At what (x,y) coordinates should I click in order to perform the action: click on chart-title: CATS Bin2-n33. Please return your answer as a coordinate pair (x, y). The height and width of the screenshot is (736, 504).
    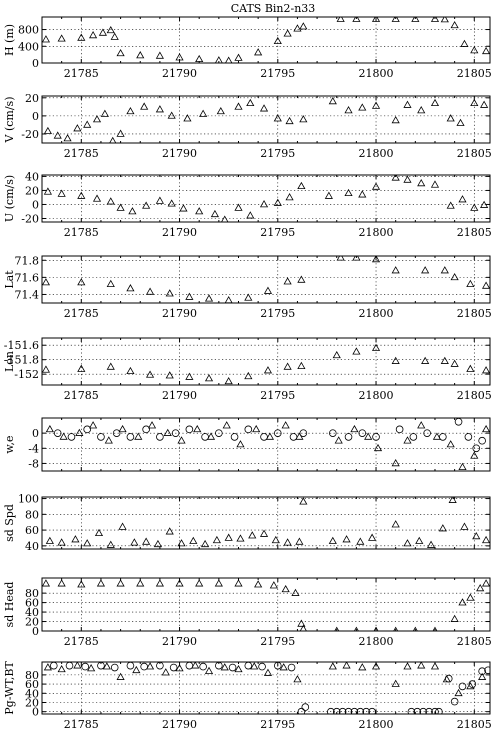
    Looking at the image, I should click on (273, 8).